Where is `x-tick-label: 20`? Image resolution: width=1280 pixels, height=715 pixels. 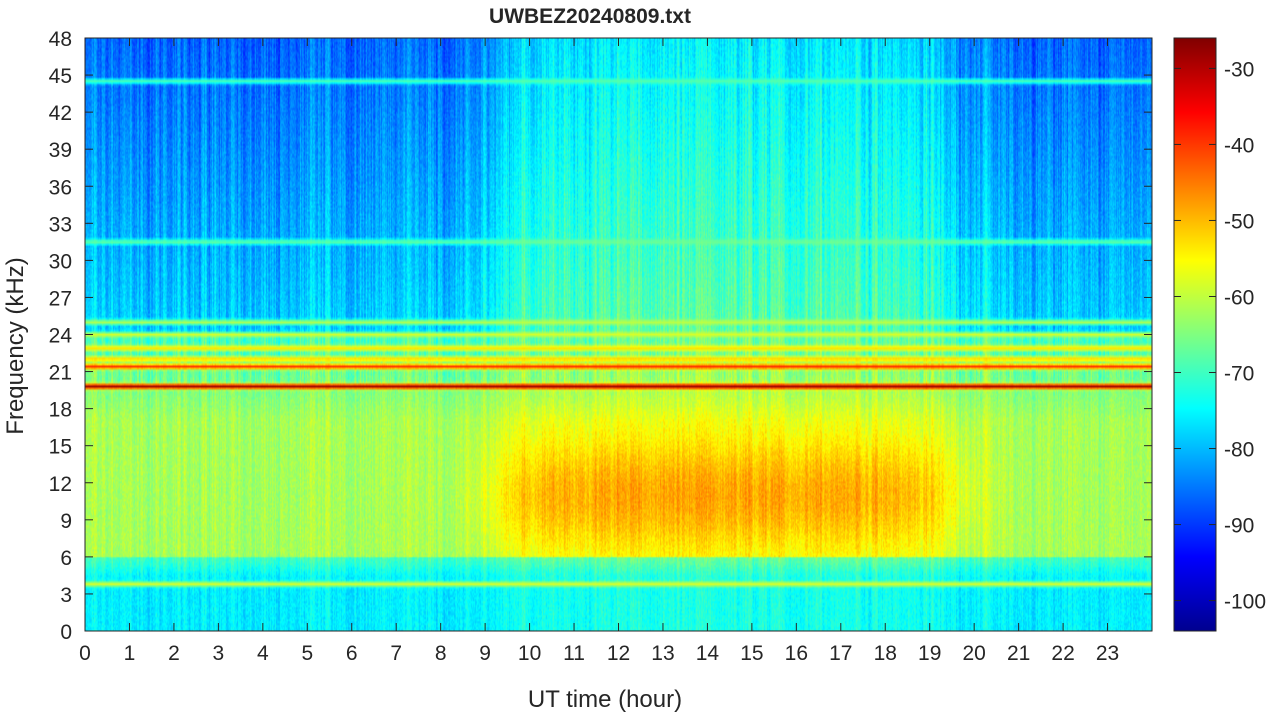 x-tick-label: 20 is located at coordinates (973, 653).